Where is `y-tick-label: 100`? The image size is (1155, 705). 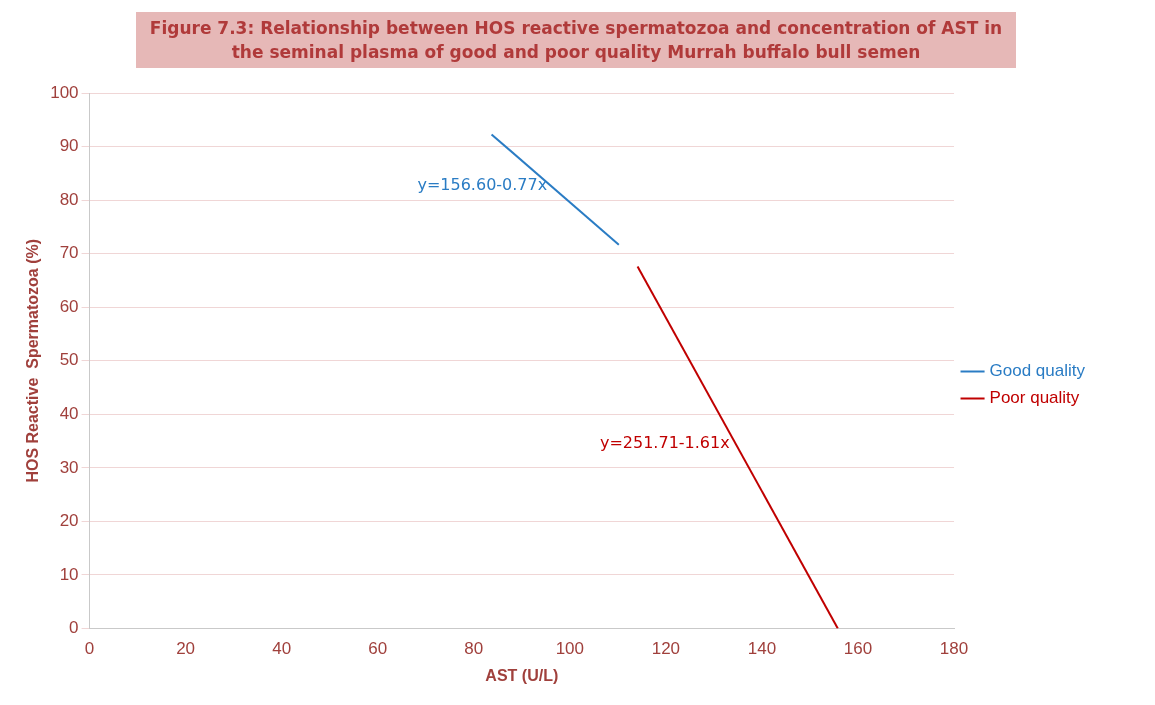 y-tick-label: 100 is located at coordinates (64, 92).